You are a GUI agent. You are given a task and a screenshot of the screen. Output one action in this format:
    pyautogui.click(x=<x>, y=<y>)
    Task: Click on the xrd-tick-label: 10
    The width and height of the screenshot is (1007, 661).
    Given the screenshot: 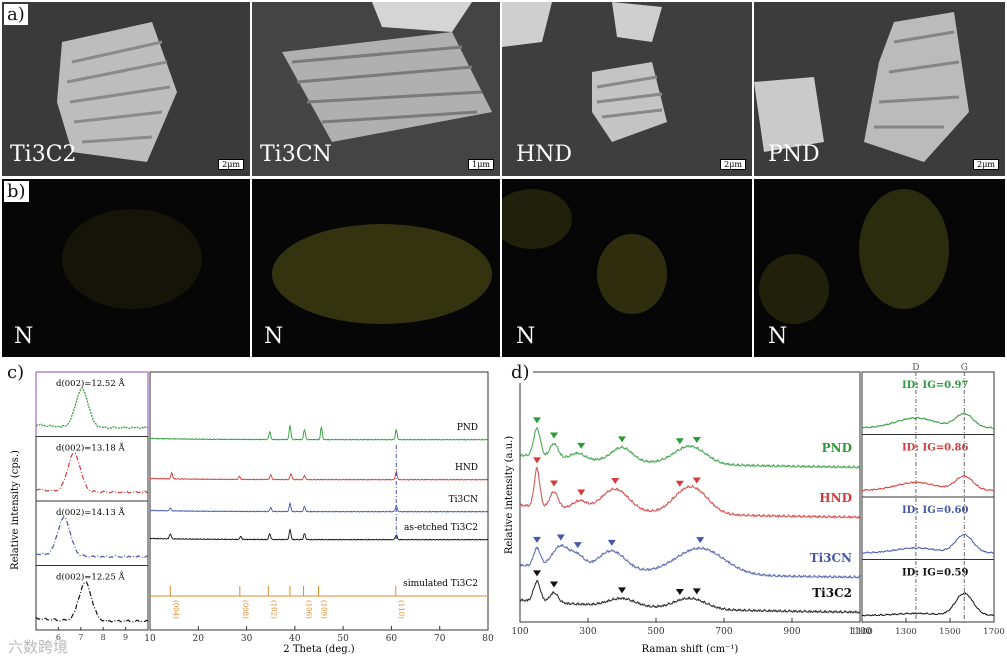 What is the action you would take?
    pyautogui.click(x=150, y=639)
    